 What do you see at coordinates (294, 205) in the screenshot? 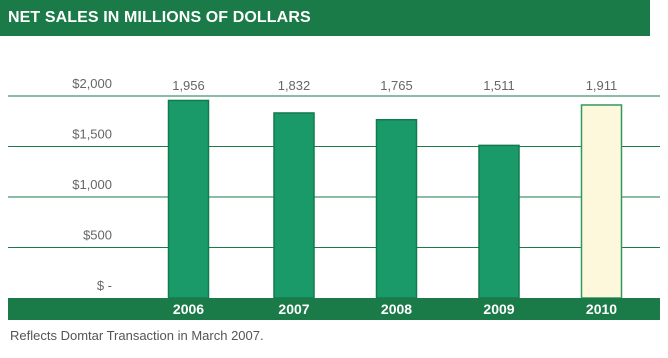
I see `bar-2007` at bounding box center [294, 205].